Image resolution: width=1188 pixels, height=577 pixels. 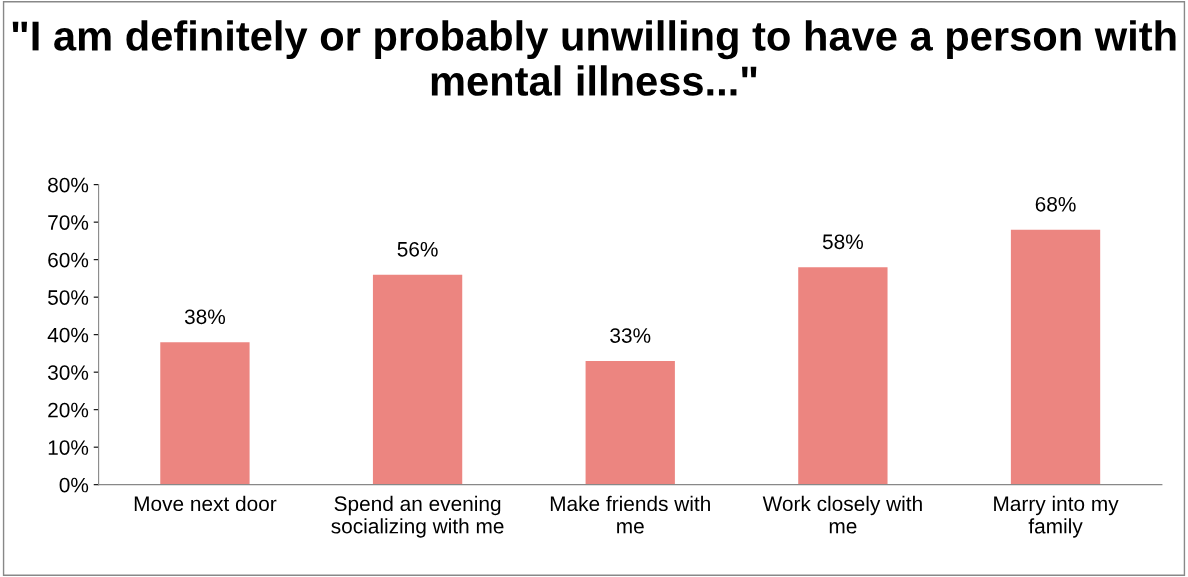 What do you see at coordinates (417, 249) in the screenshot?
I see `data-label: 56%` at bounding box center [417, 249].